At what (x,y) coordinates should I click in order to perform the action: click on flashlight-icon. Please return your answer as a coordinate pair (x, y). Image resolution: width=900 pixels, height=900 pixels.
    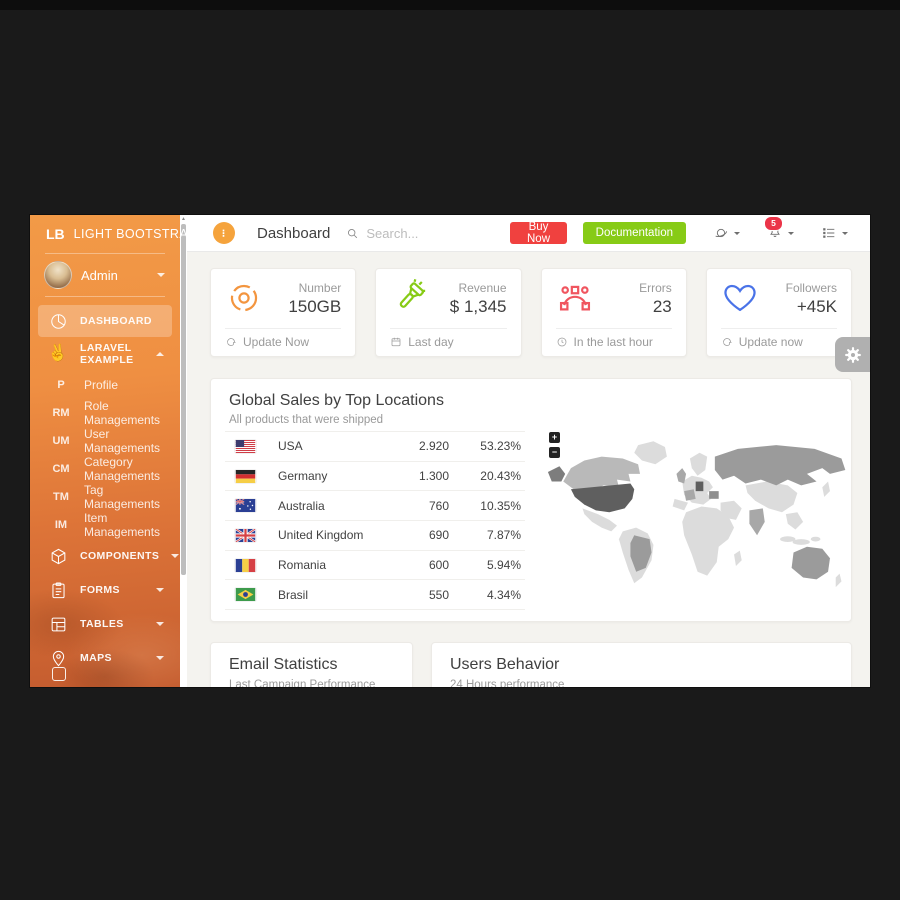
    Looking at the image, I should click on (410, 298).